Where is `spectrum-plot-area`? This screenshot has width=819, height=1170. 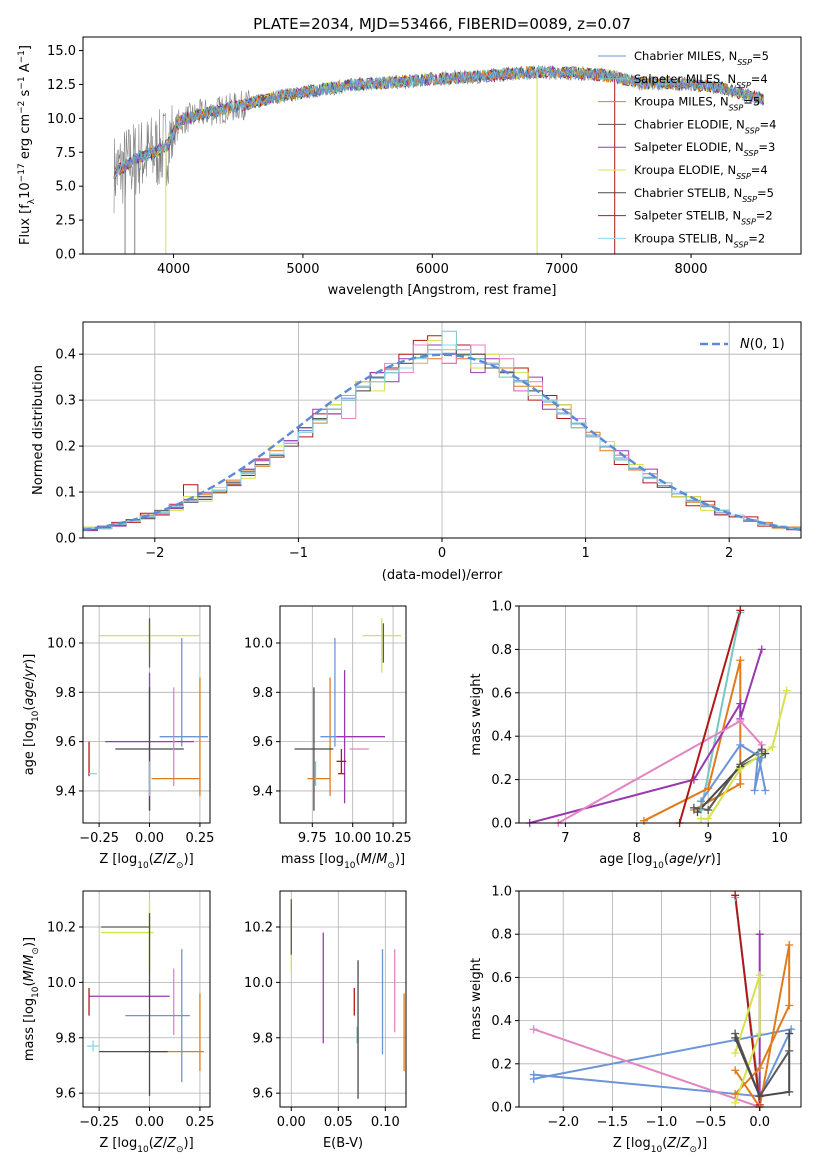 spectrum-plot-area is located at coordinates (438, 159).